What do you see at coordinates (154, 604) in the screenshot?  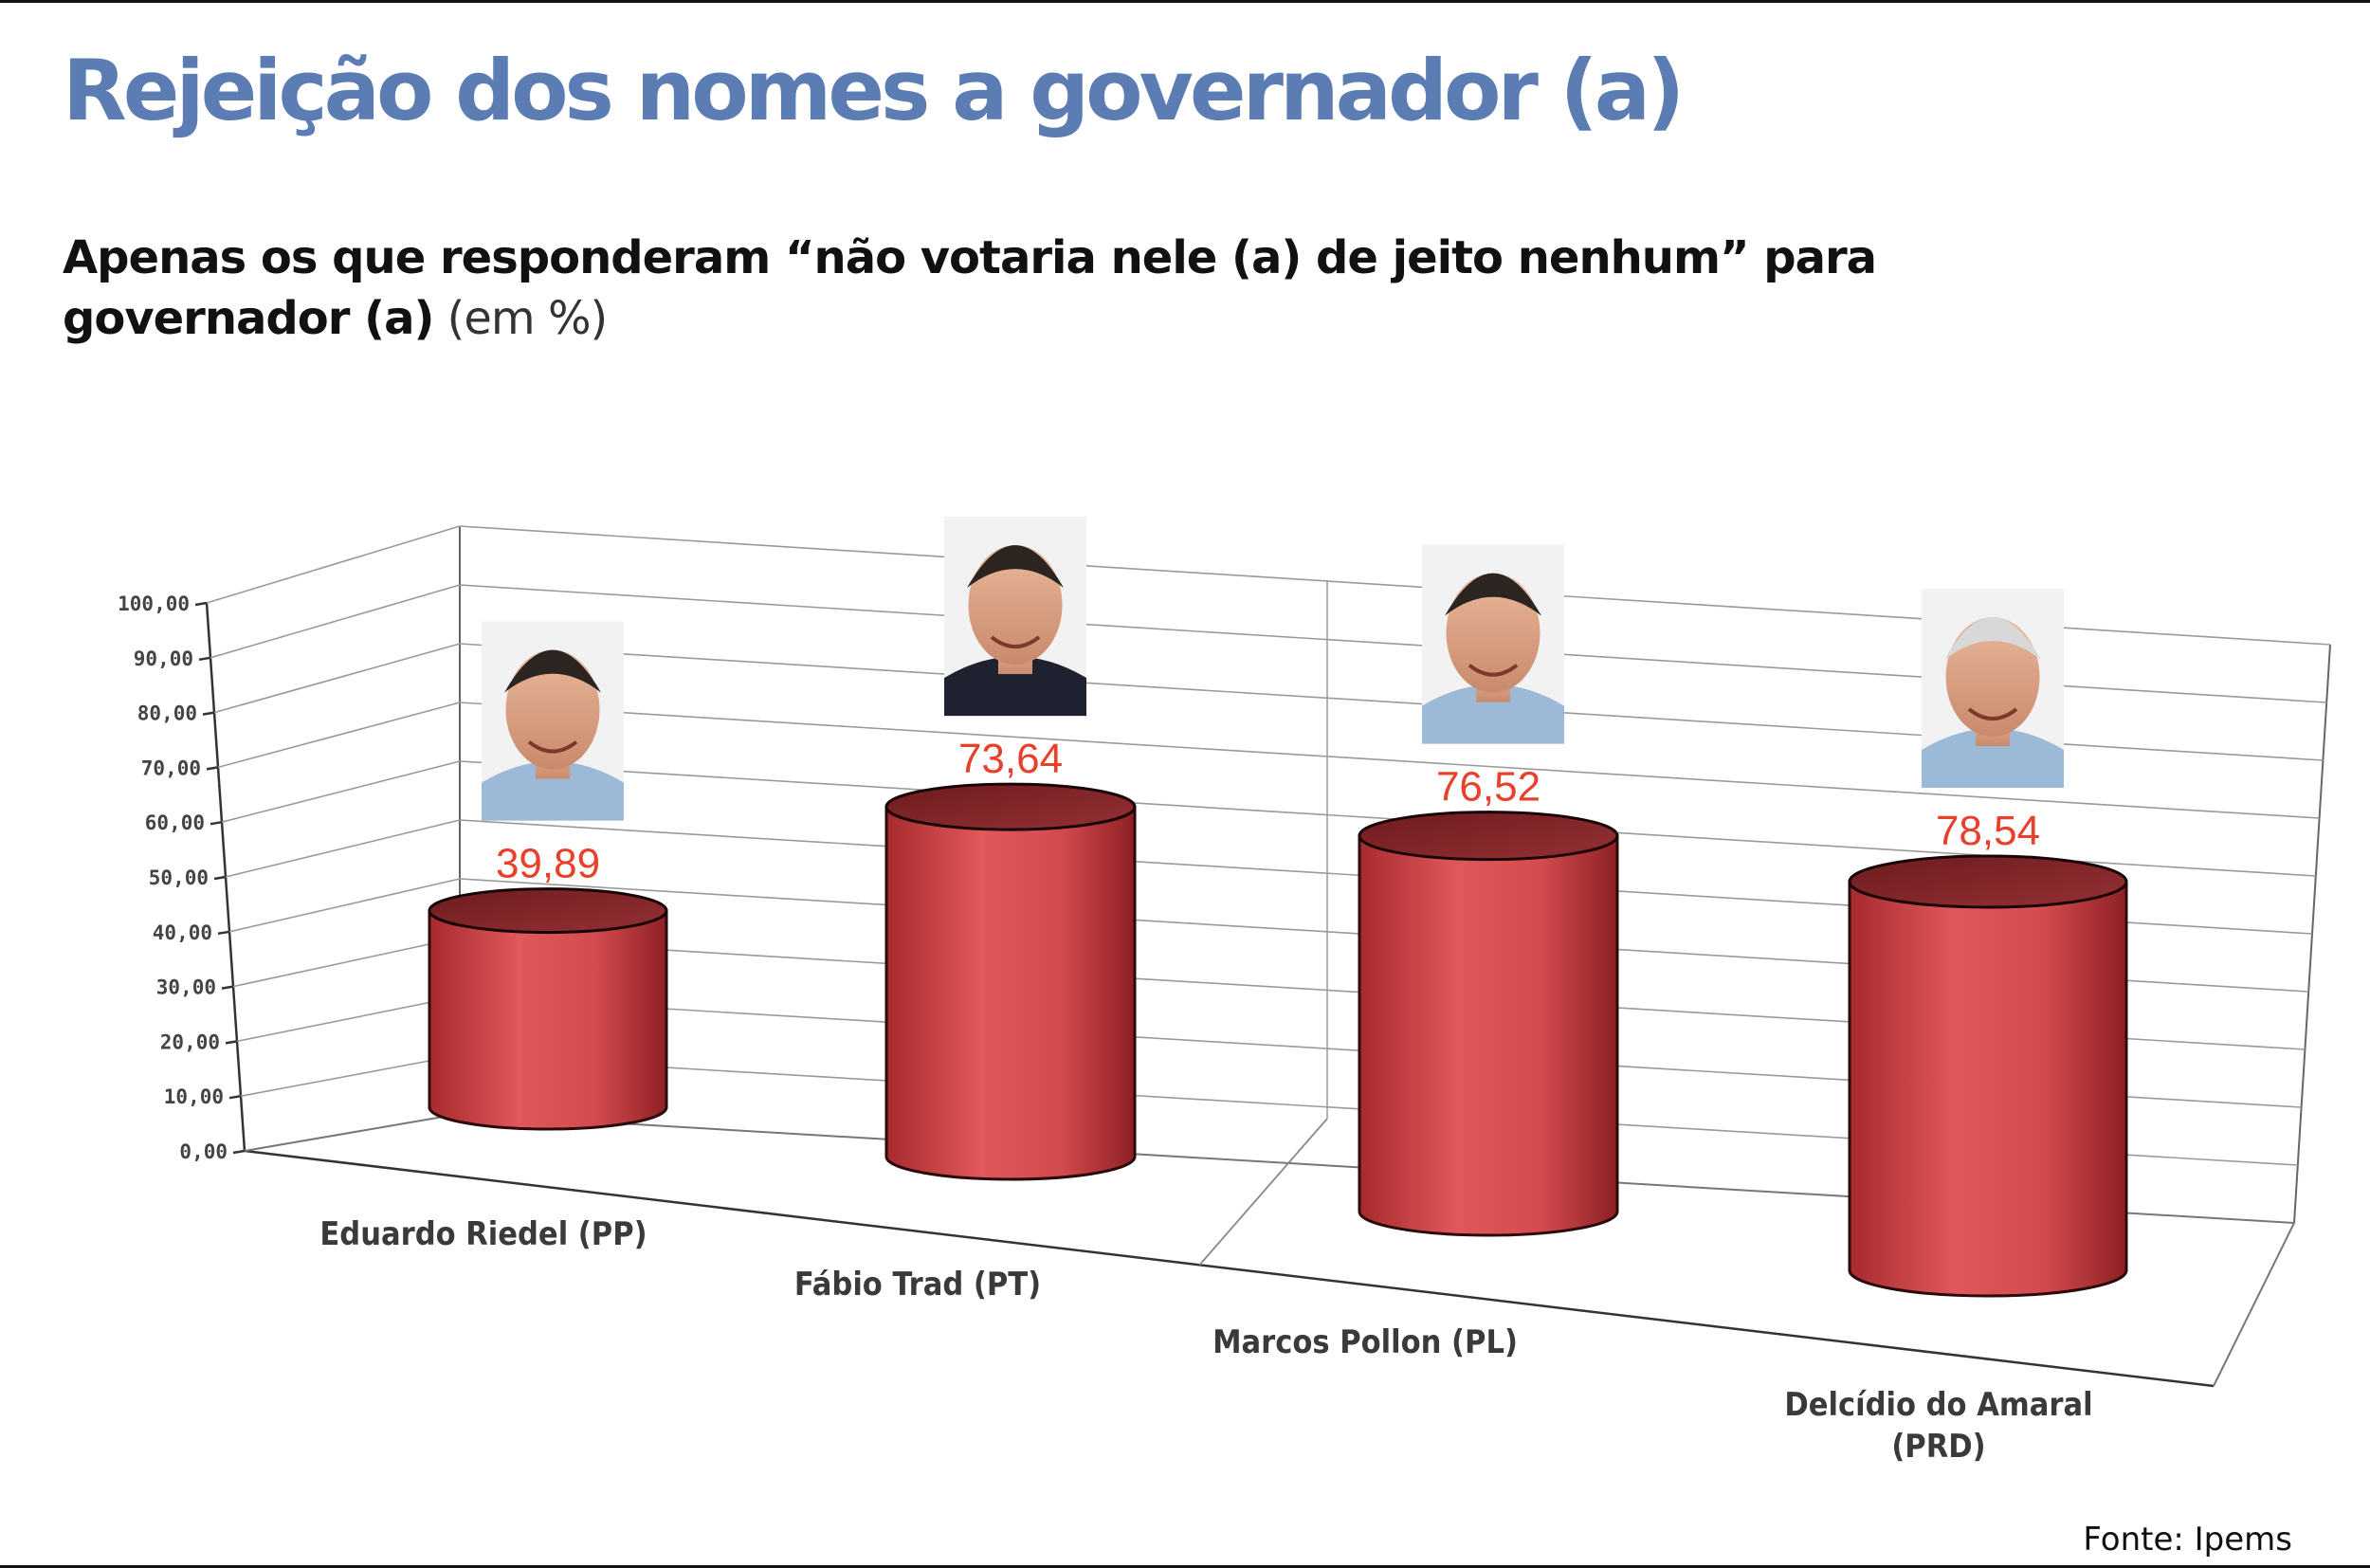 I see `y-tick-label: 100,00` at bounding box center [154, 604].